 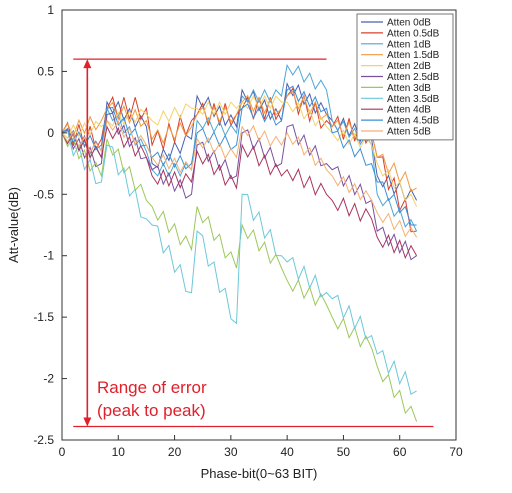 What do you see at coordinates (259, 473) in the screenshot?
I see `x-axis-label: Phase-bit(0~63 BIT)` at bounding box center [259, 473].